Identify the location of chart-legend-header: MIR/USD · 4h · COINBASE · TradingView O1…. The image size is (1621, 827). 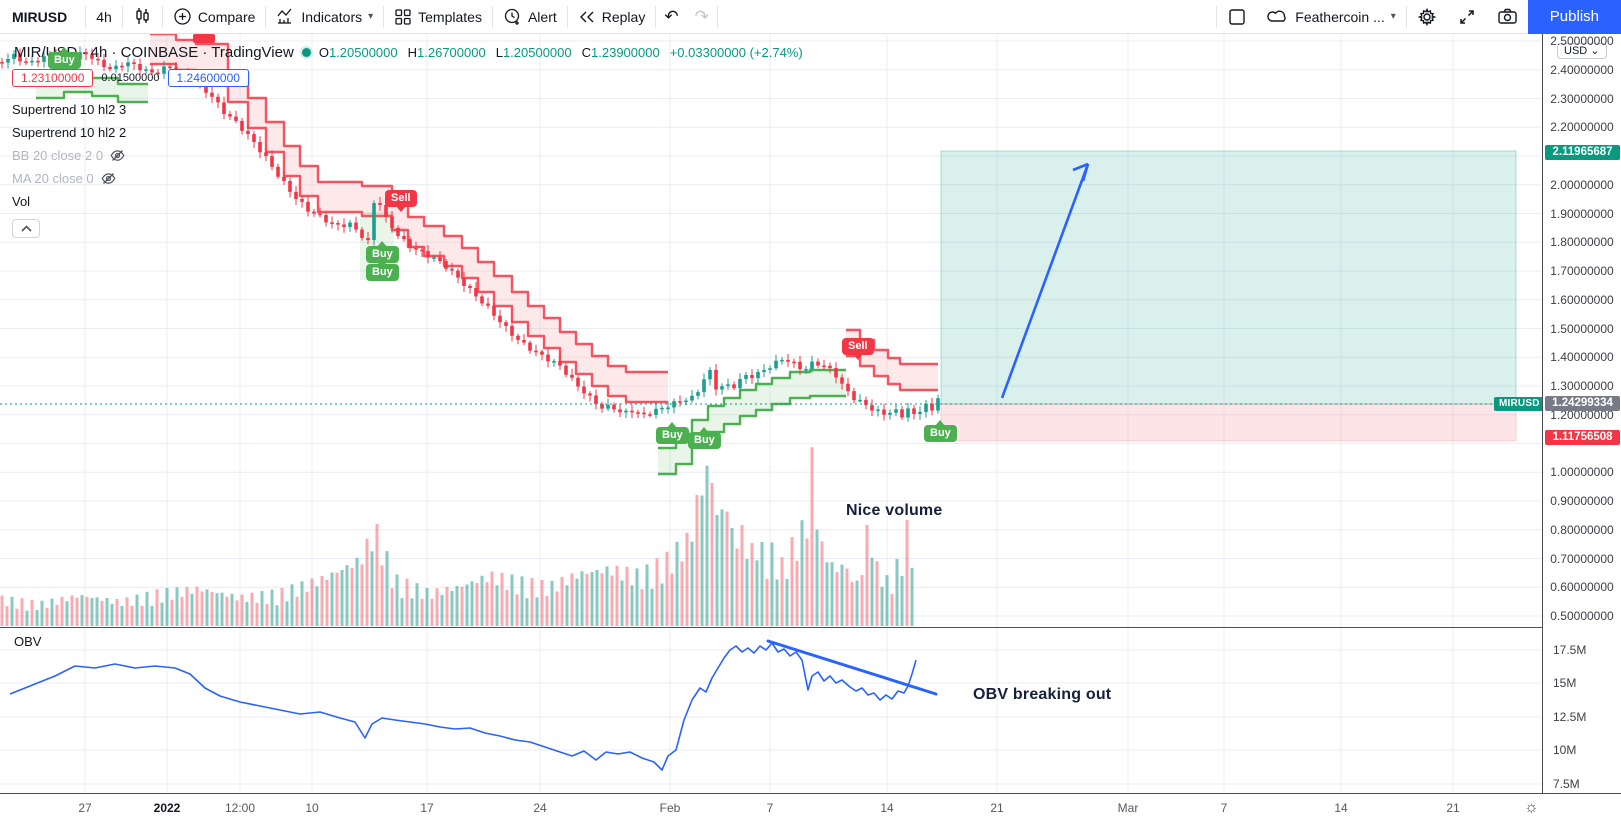
(408, 52).